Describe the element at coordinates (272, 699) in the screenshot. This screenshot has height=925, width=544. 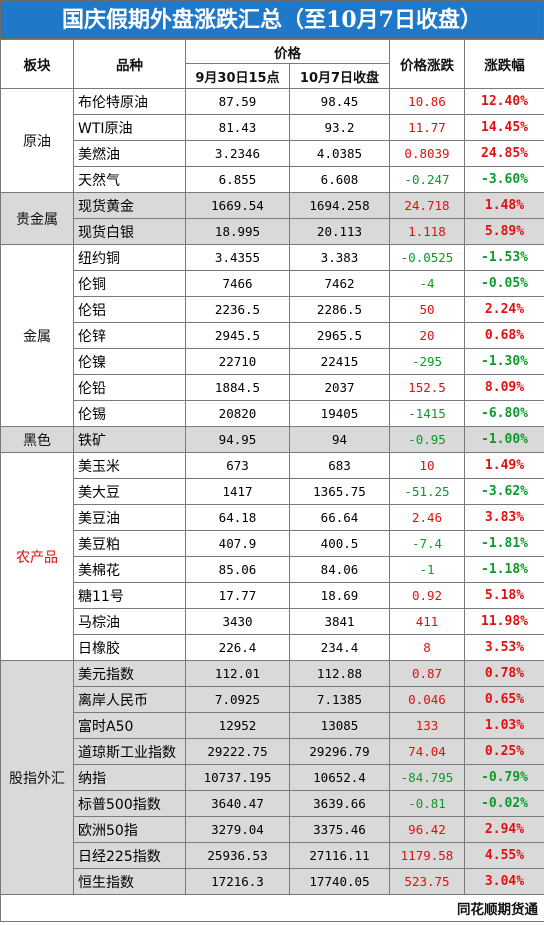
I see `table-row: 离岸人民币 7.0925 7.1385 0.046 0.65%` at that location.